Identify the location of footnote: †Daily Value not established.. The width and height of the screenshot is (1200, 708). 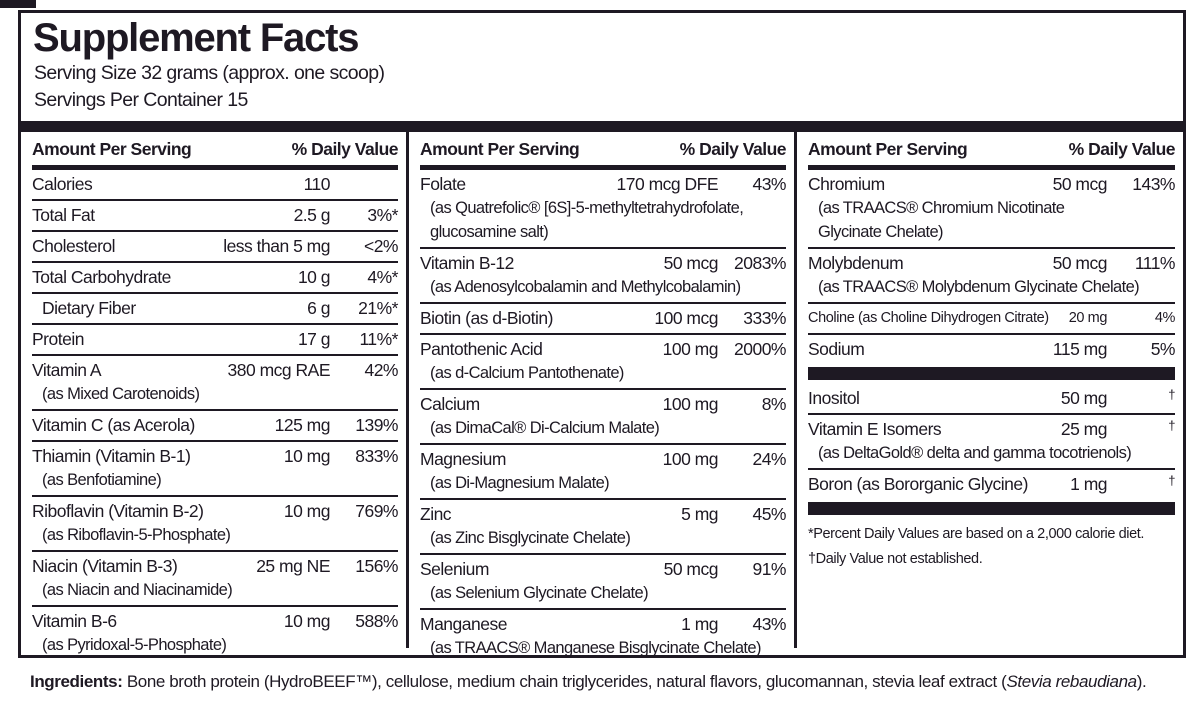
(895, 559).